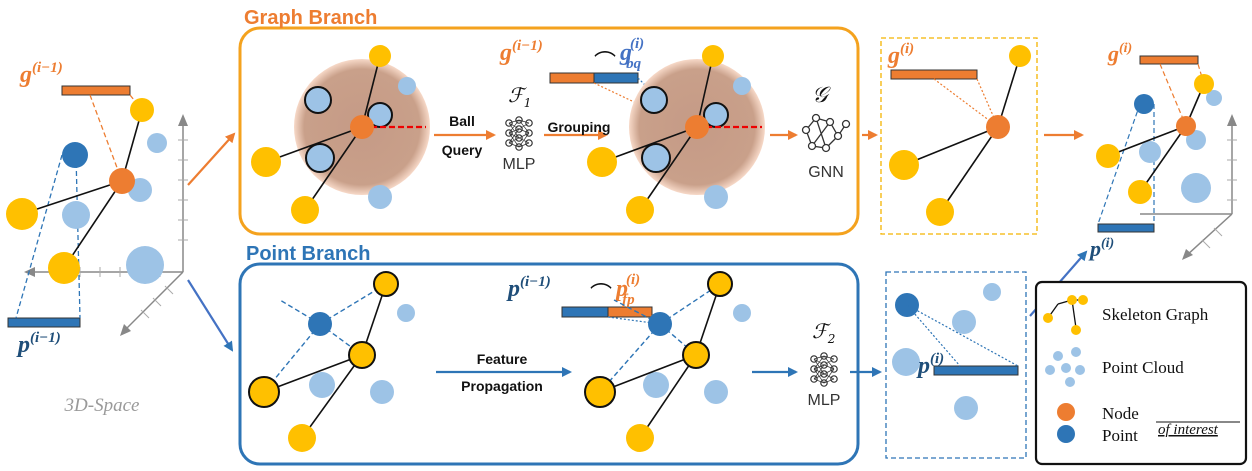 This screenshot has height=471, width=1252. I want to click on f2-label: ℱ2, so click(823, 332).